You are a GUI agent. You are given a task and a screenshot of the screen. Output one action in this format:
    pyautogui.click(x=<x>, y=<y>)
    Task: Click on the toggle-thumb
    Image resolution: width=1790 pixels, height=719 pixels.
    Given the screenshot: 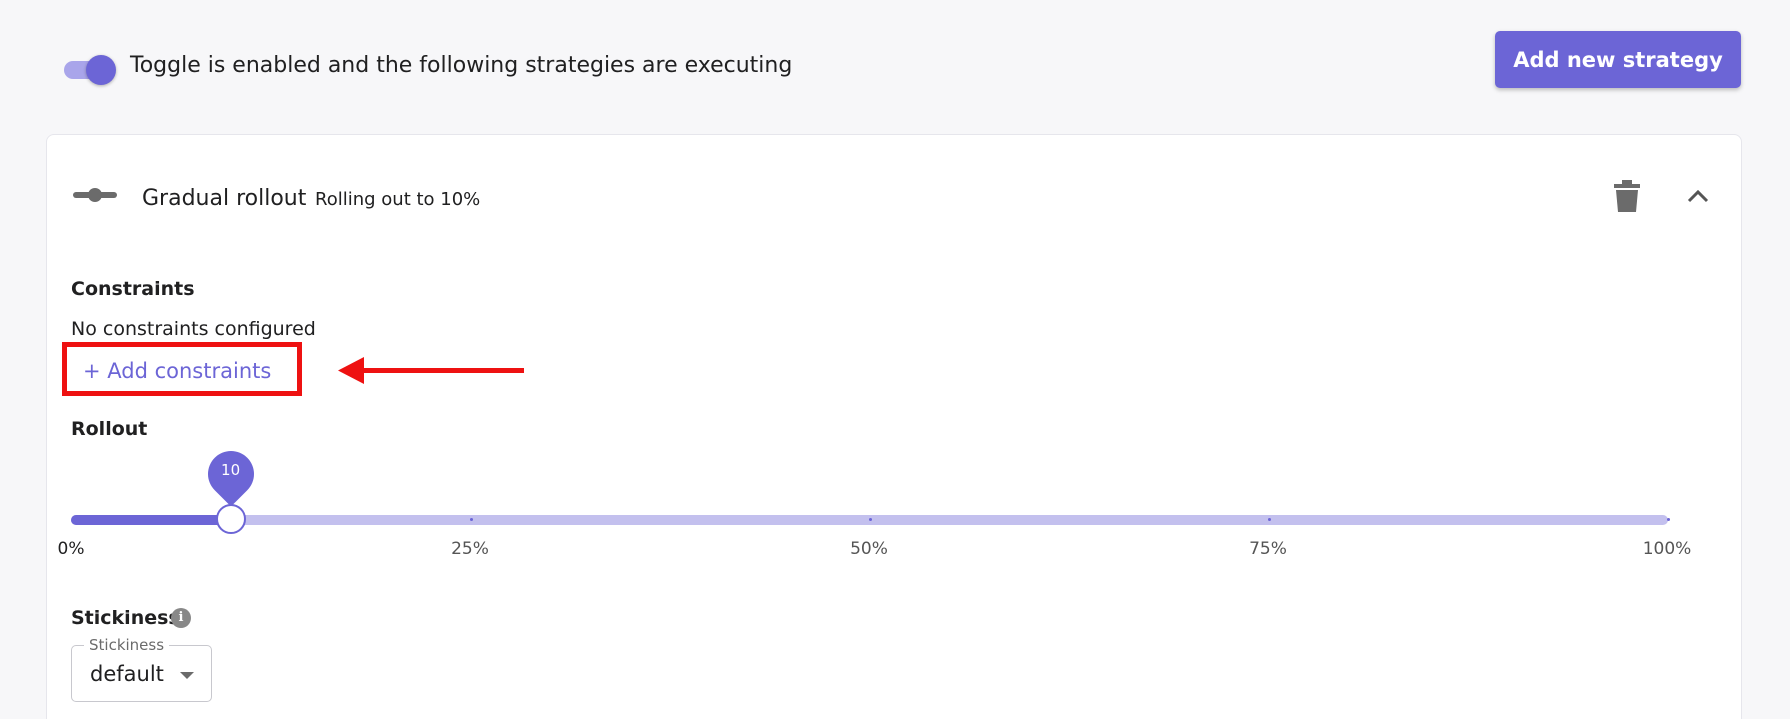 What is the action you would take?
    pyautogui.click(x=101, y=70)
    